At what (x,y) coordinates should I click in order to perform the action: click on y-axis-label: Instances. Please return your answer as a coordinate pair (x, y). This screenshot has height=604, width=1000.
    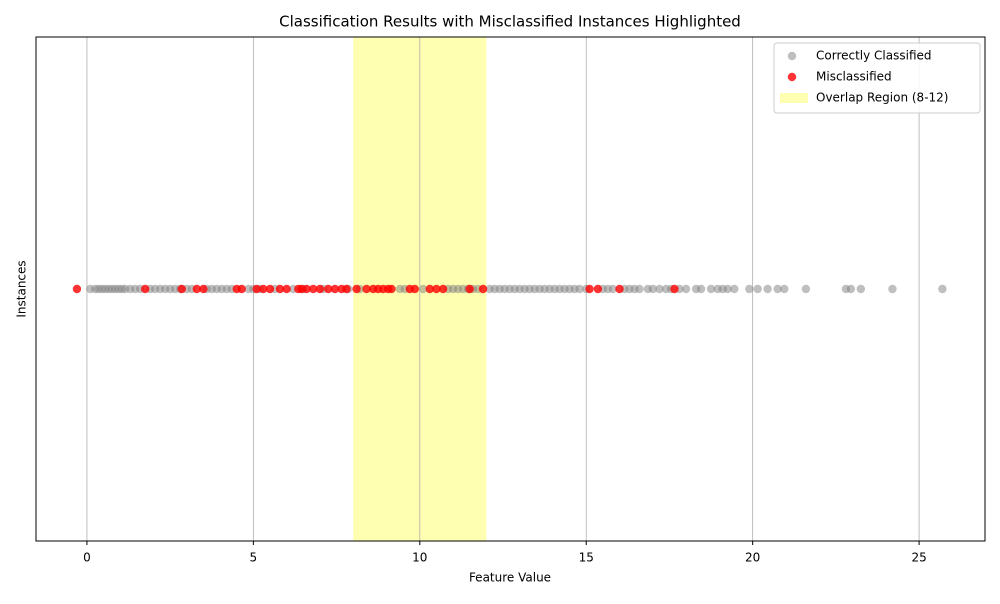
    Looking at the image, I should click on (22, 288).